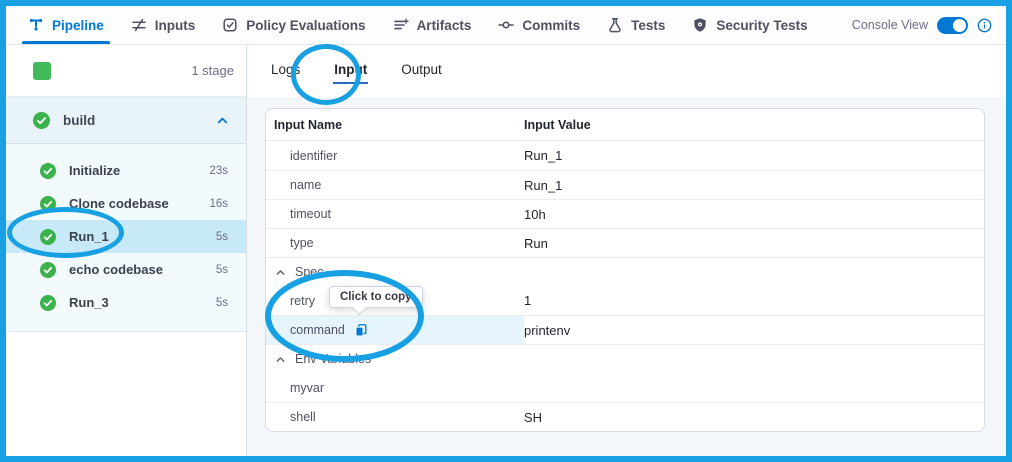 The image size is (1012, 462). I want to click on nav-tab-artifacts: Artifacts, so click(432, 25).